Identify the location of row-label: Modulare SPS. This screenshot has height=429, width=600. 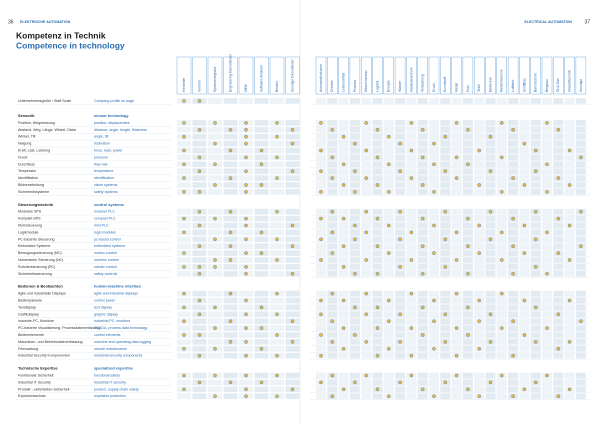
(30, 212).